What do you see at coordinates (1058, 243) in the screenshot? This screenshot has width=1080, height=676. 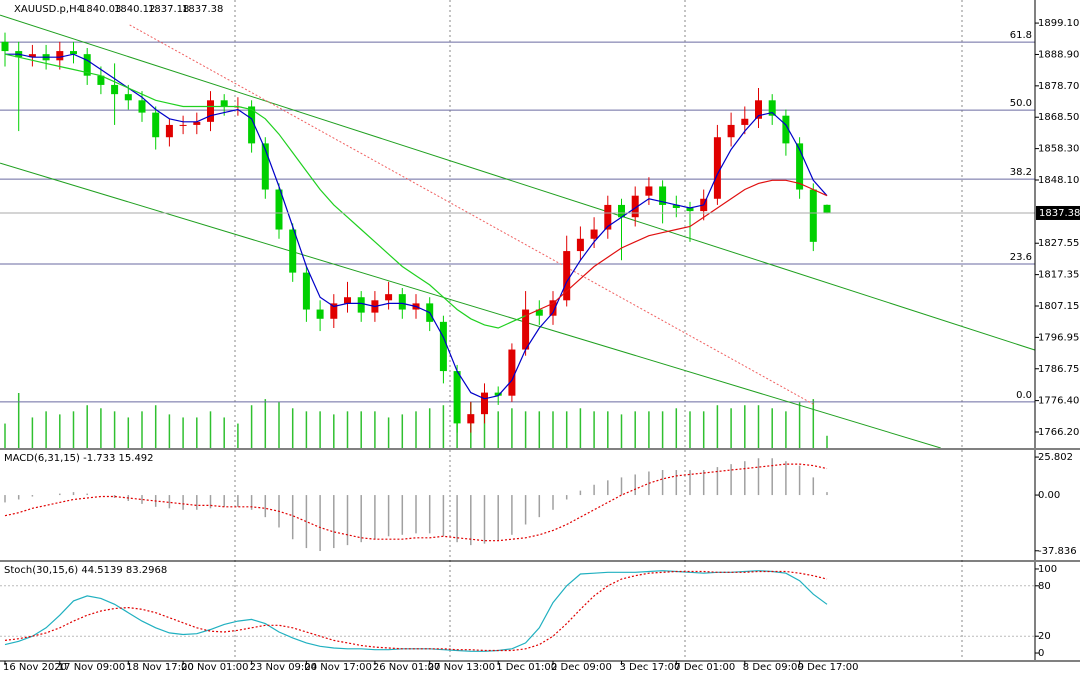 I see `y-tick-label: 1827.55` at bounding box center [1058, 243].